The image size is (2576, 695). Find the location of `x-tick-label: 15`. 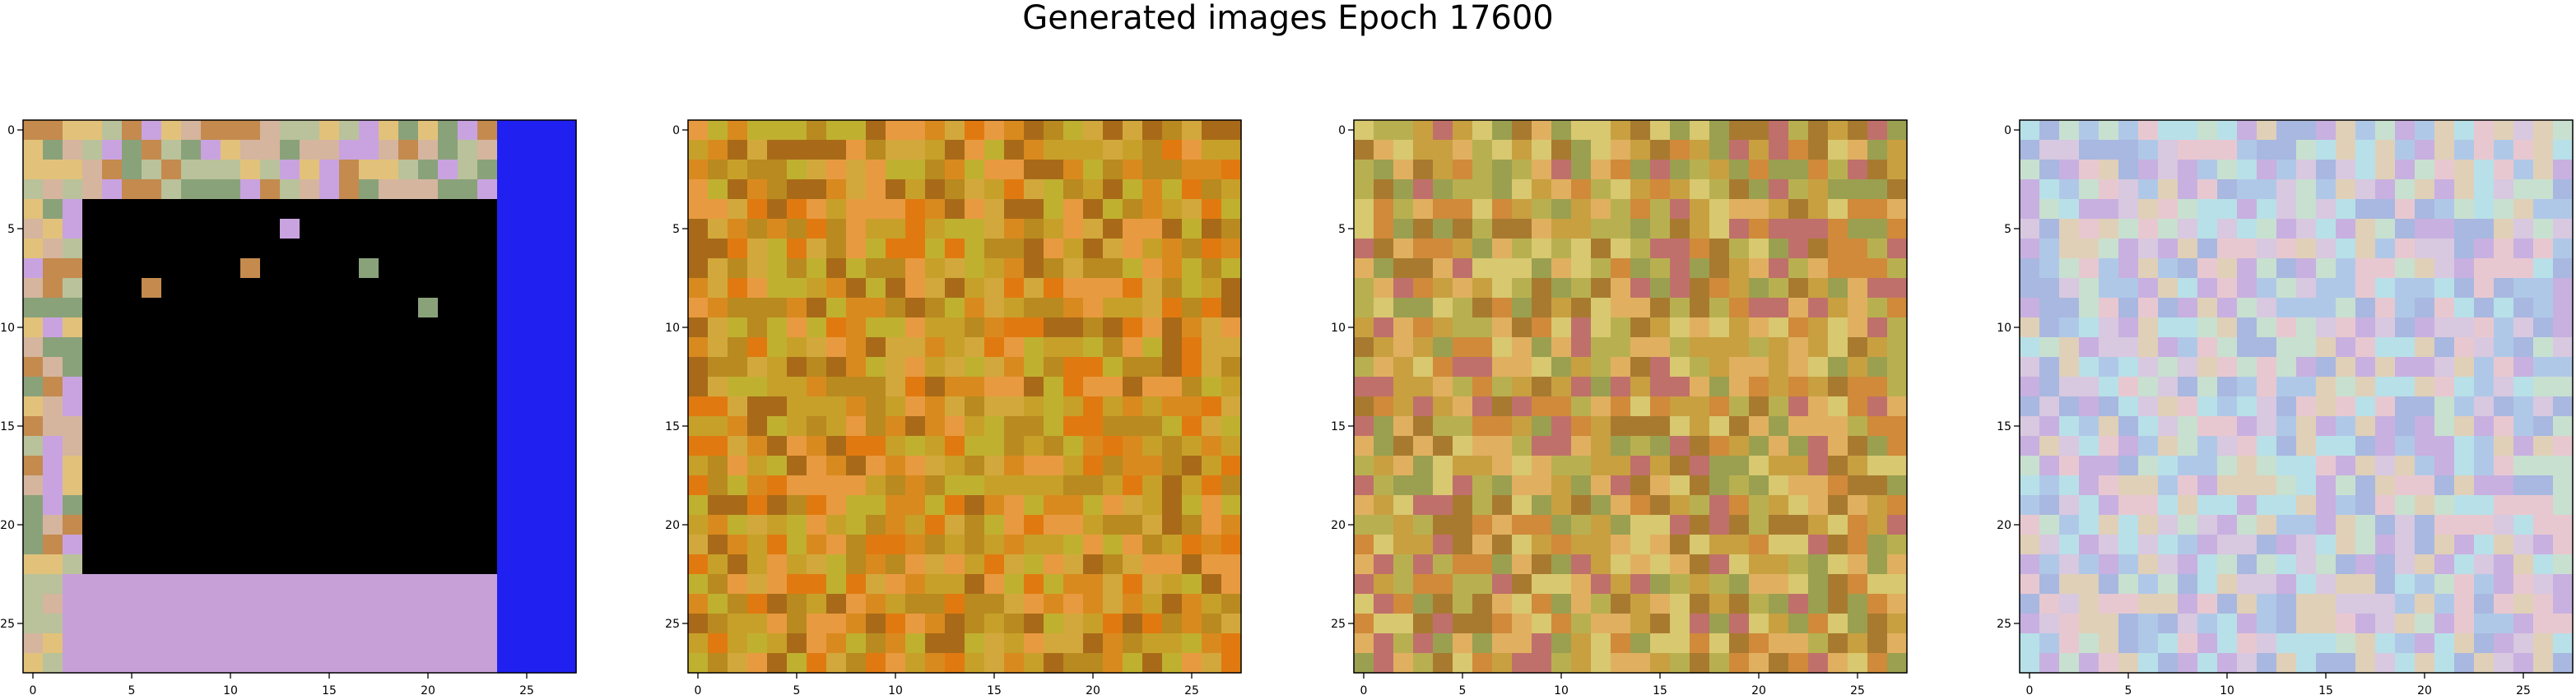

x-tick-label: 15 is located at coordinates (2325, 689).